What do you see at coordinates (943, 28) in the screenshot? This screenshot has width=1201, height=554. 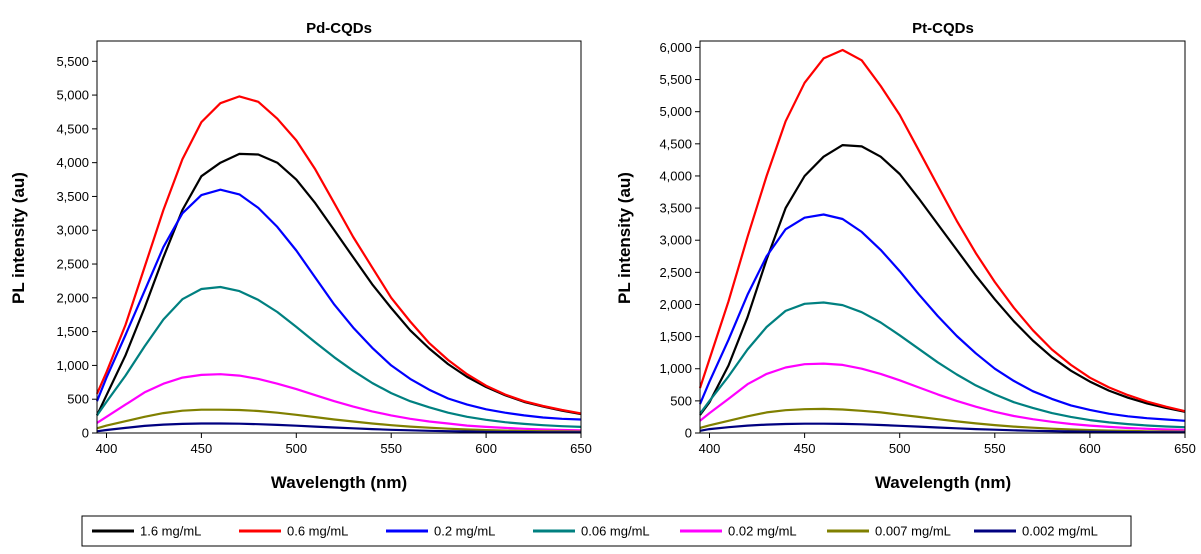 I see `chart-title: Pt-CQDs` at bounding box center [943, 28].